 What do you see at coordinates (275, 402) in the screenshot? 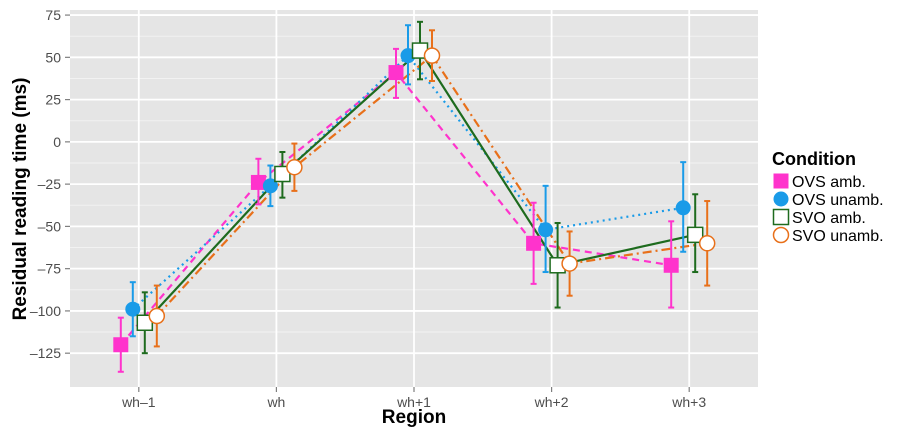
I see `x-tick-label: wh` at bounding box center [275, 402].